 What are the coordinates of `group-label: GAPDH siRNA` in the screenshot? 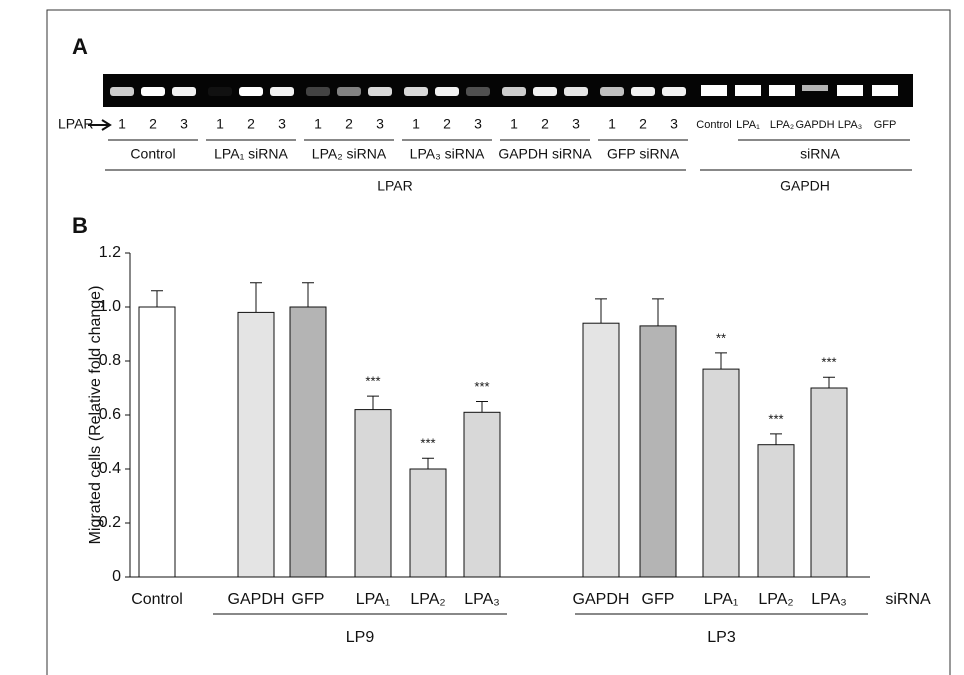 It's located at (545, 154).